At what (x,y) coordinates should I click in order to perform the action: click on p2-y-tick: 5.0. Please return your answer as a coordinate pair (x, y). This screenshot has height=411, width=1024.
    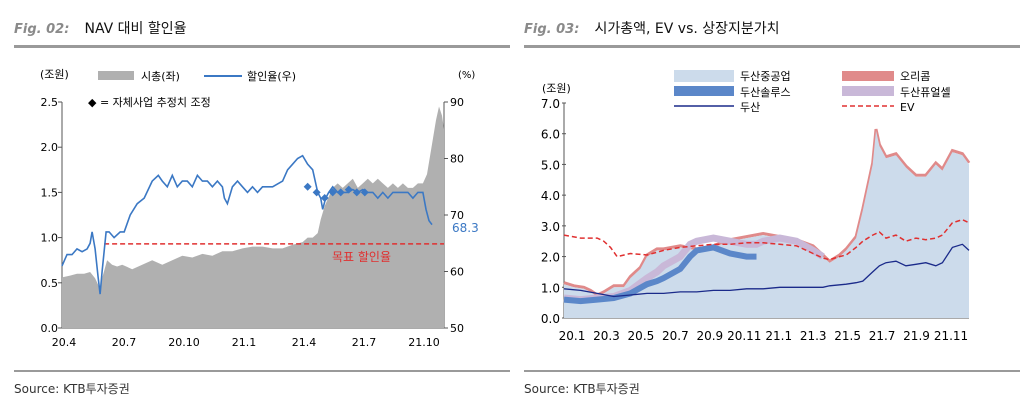
    Looking at the image, I should click on (550, 165).